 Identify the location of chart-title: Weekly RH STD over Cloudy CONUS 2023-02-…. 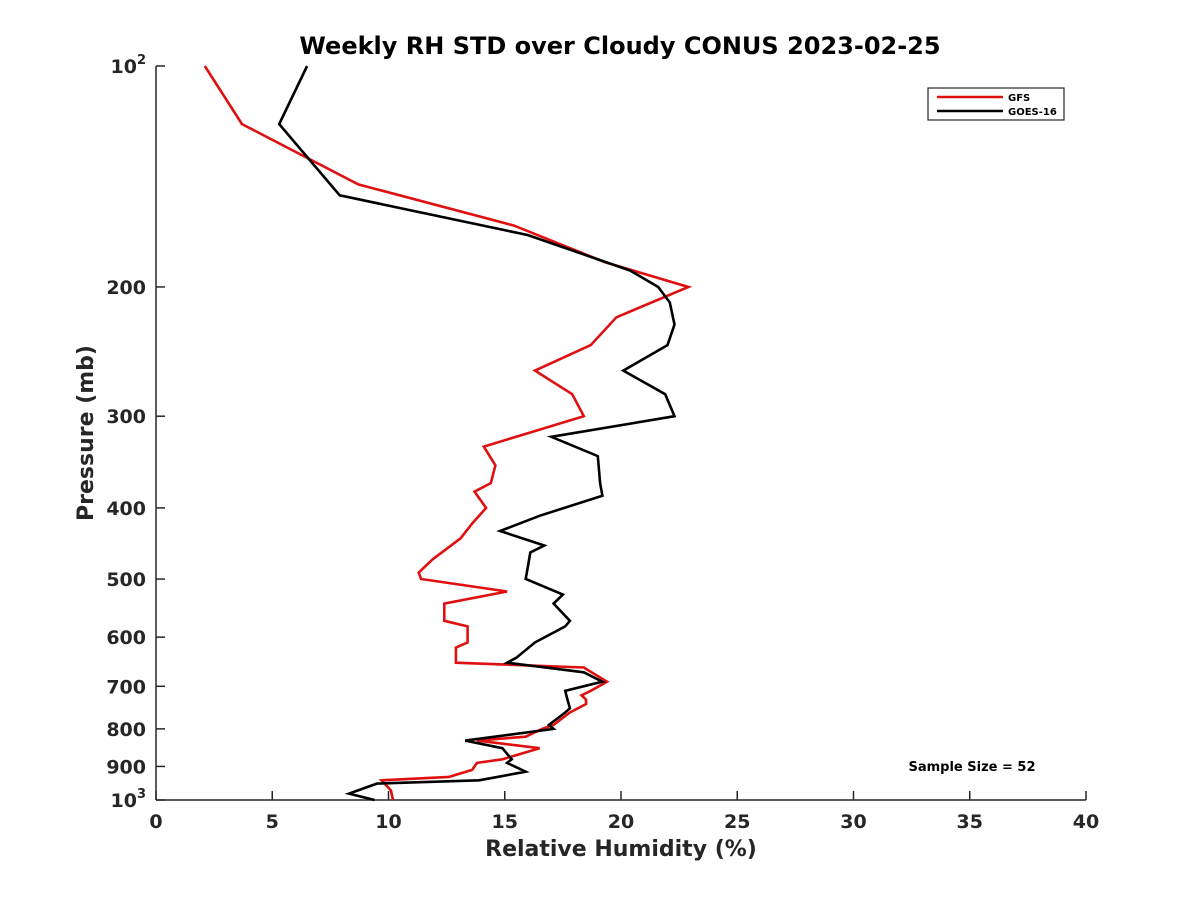
(619, 46).